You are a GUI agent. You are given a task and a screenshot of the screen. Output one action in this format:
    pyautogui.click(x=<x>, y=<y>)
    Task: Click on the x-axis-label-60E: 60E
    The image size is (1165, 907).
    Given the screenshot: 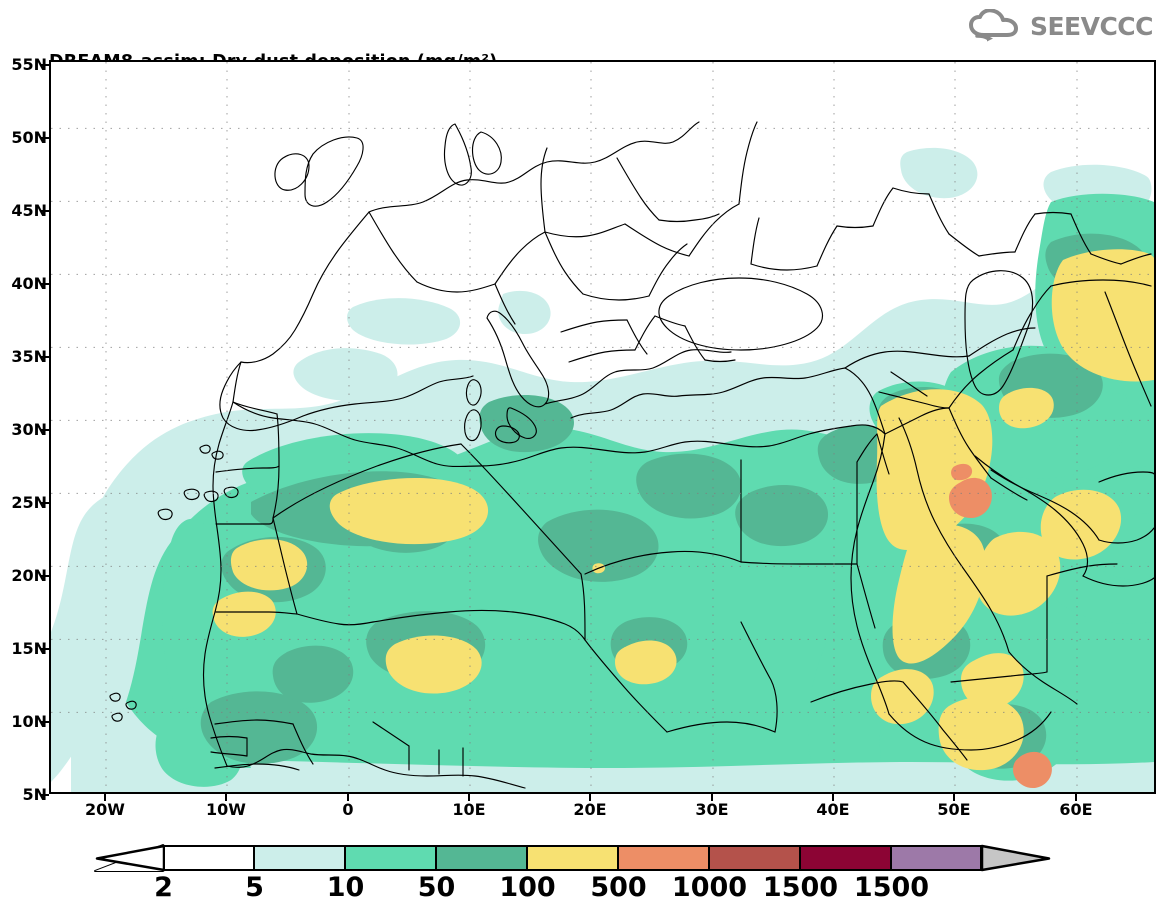 What is the action you would take?
    pyautogui.click(x=1076, y=809)
    